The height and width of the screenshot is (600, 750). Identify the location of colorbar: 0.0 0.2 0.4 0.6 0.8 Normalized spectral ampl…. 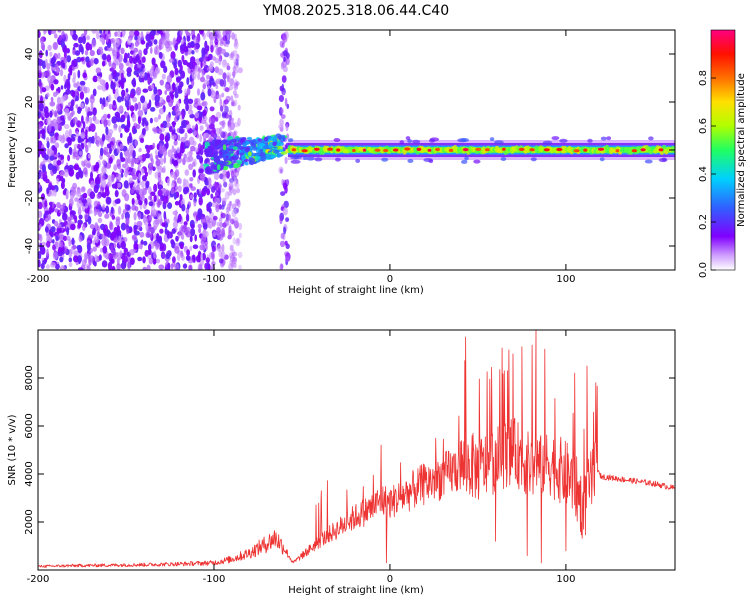
(722, 153).